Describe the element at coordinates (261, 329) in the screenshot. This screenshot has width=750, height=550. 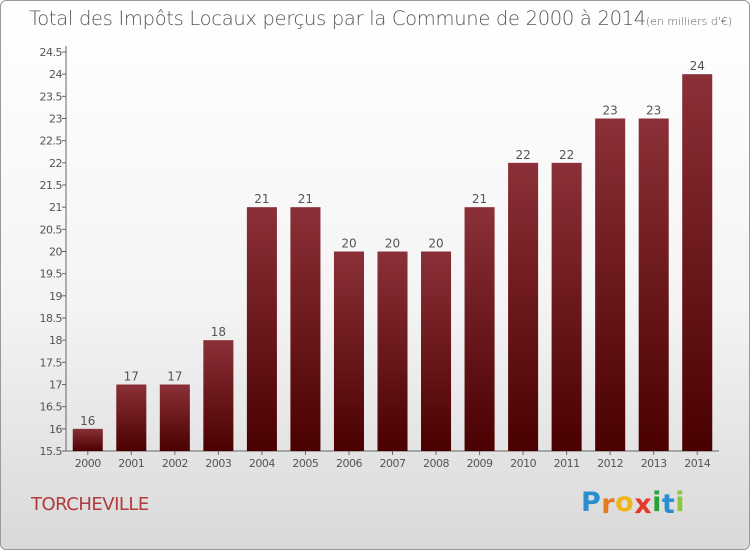
I see `bar-2004` at that location.